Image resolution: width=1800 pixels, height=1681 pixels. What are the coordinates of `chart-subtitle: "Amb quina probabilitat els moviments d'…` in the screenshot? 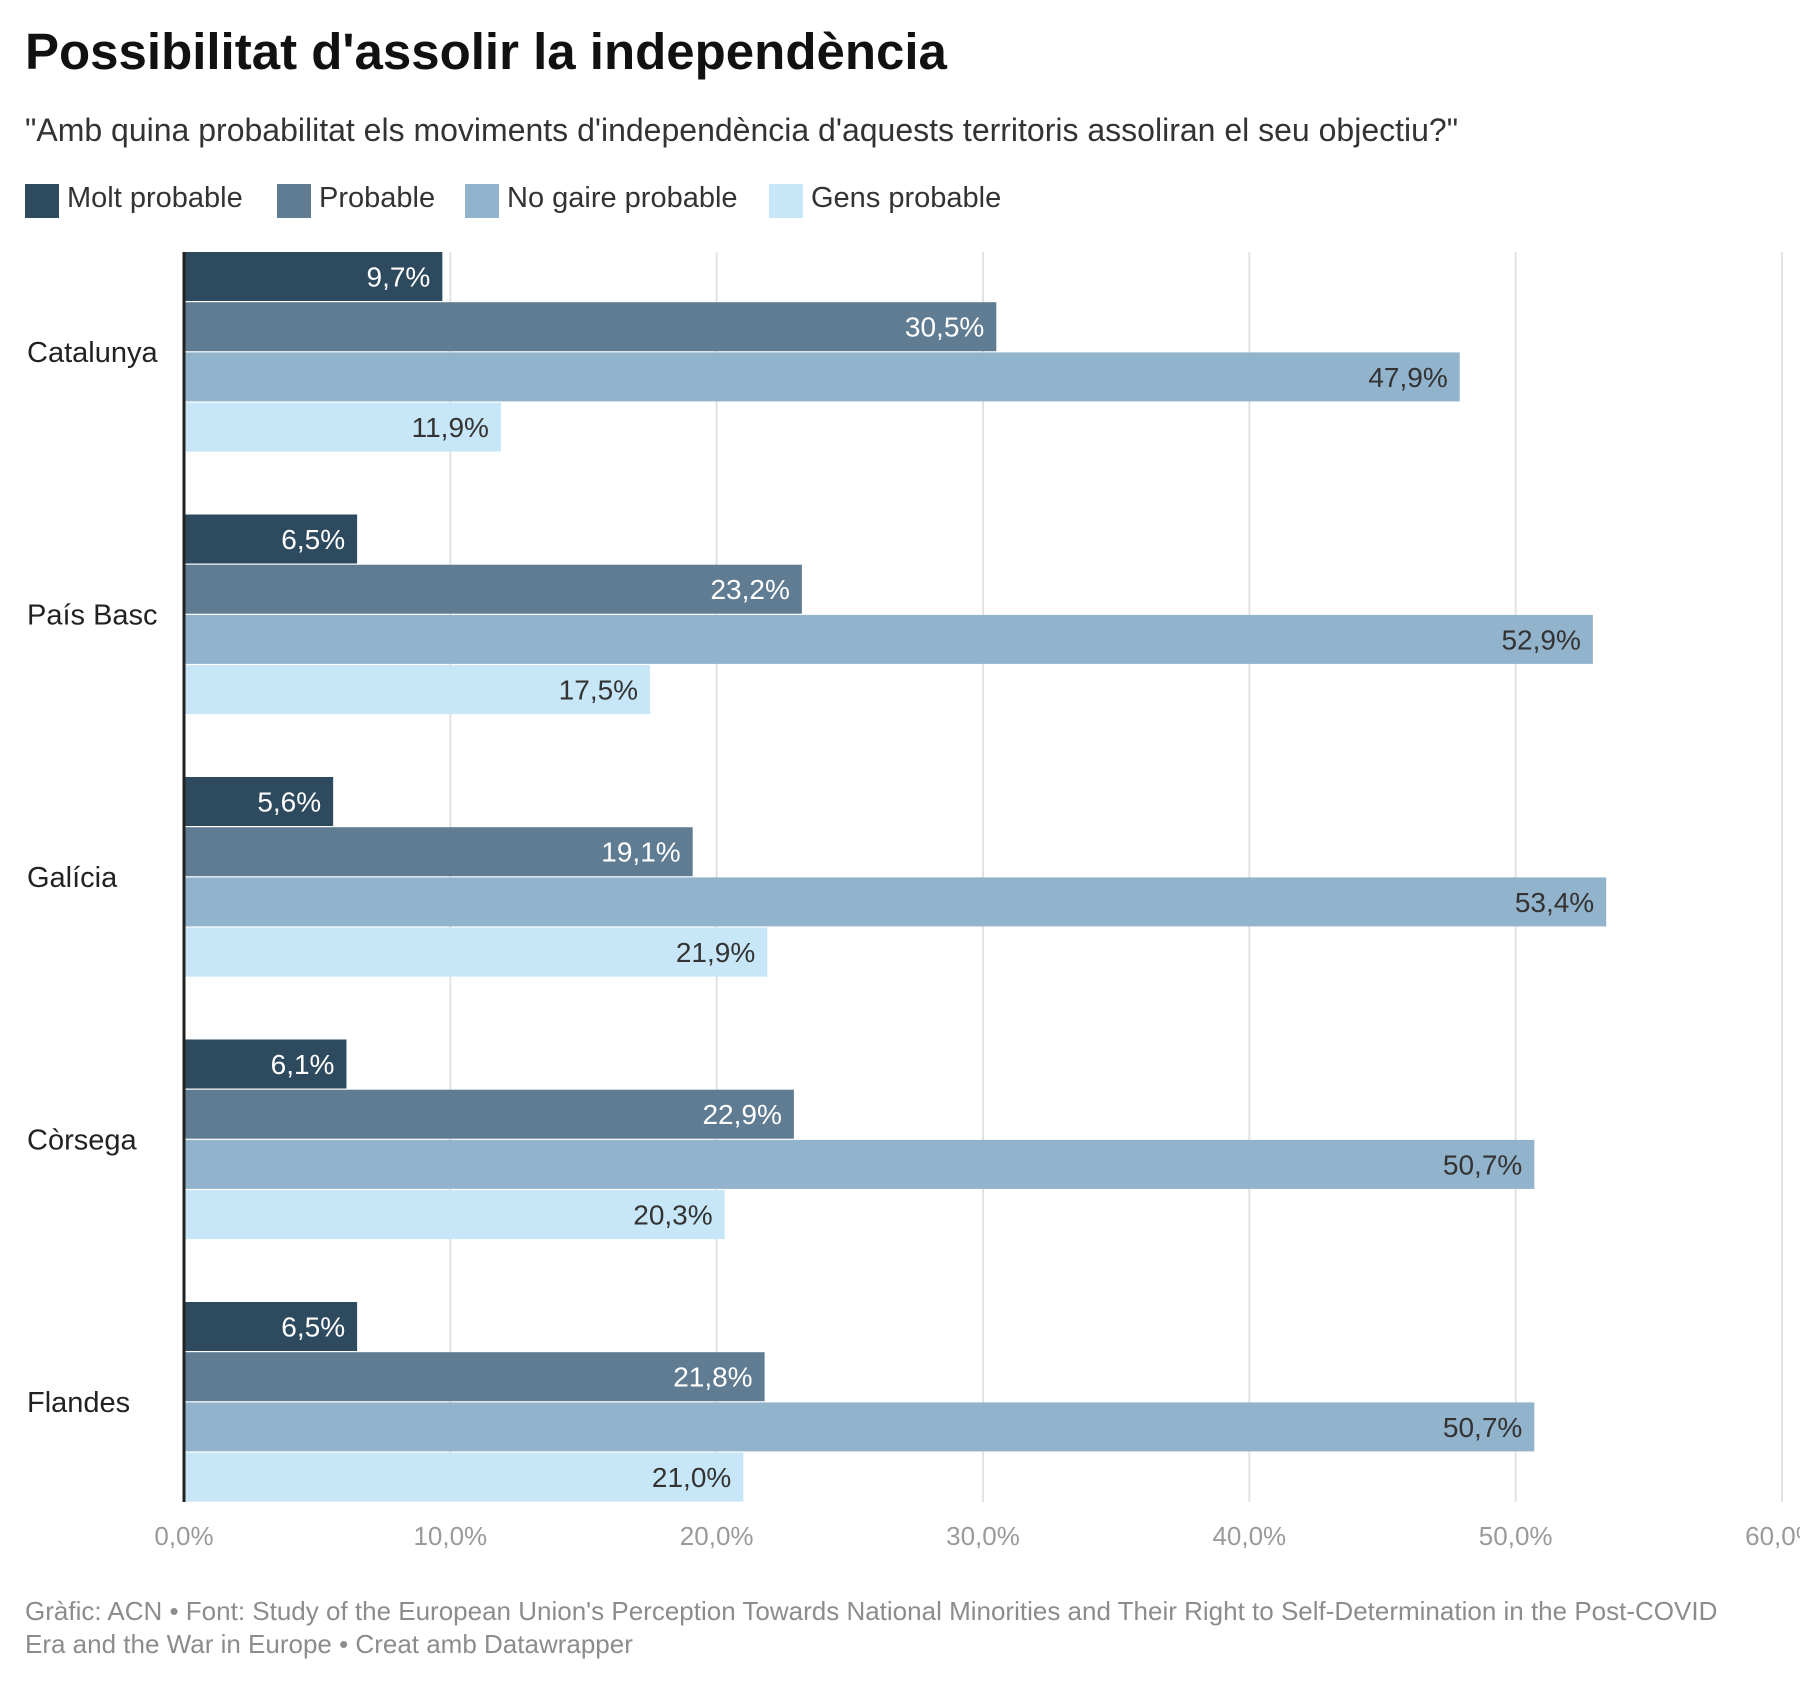 It's located at (742, 130).